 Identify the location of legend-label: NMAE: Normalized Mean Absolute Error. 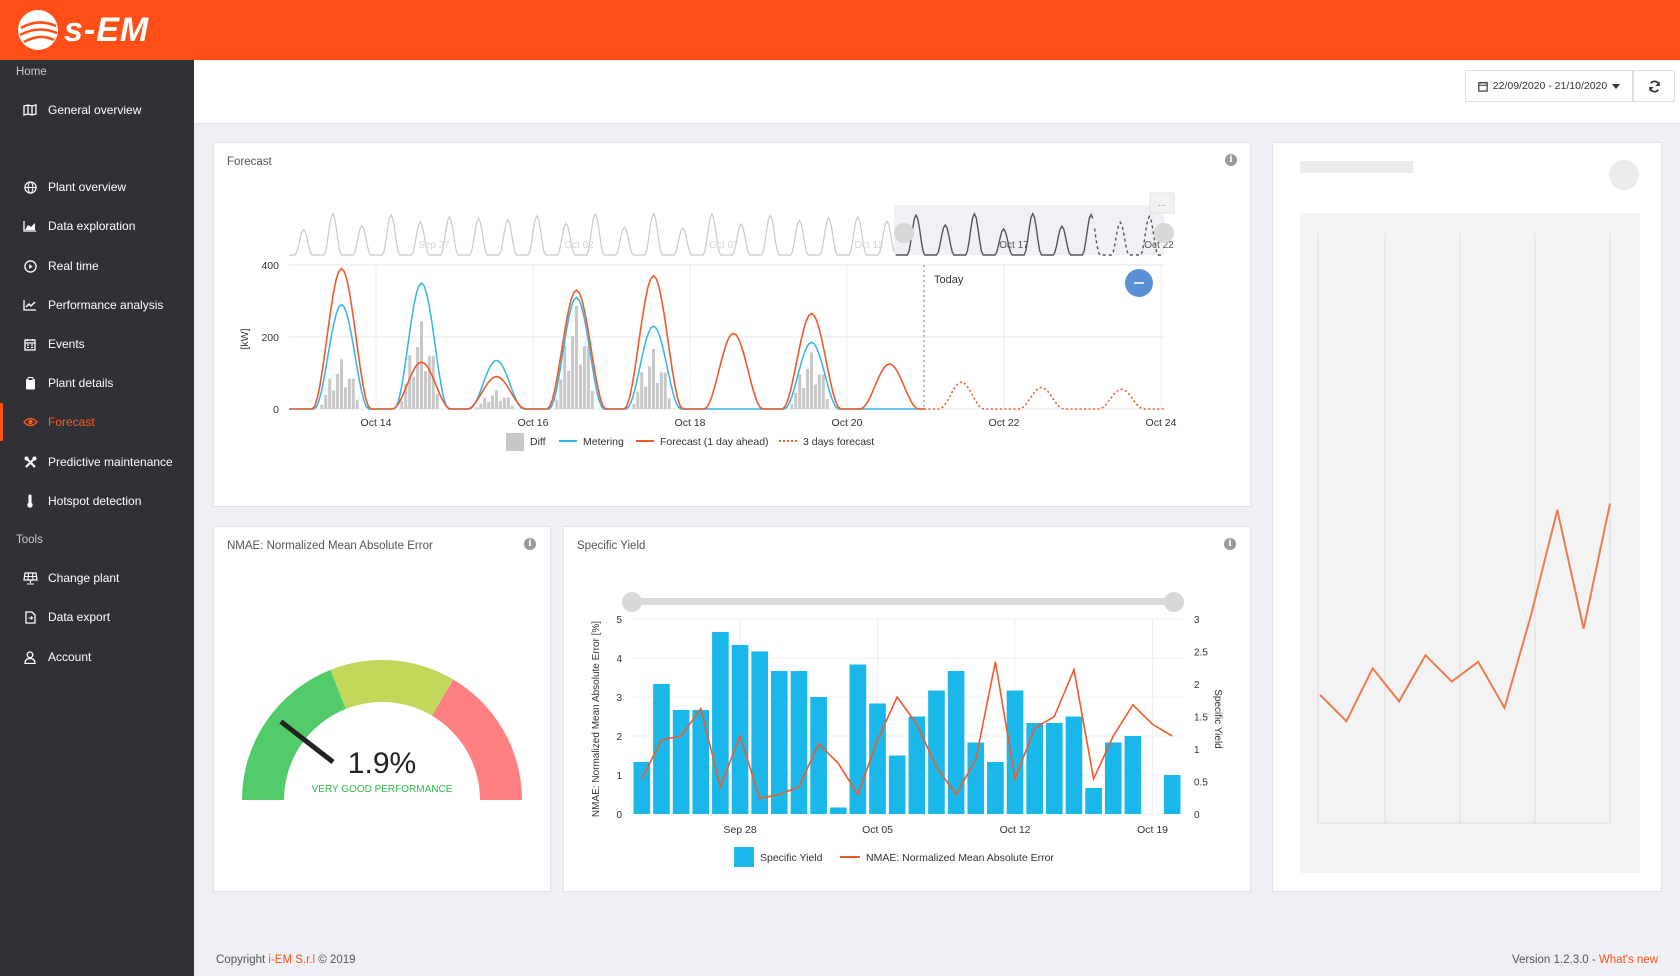
(960, 858).